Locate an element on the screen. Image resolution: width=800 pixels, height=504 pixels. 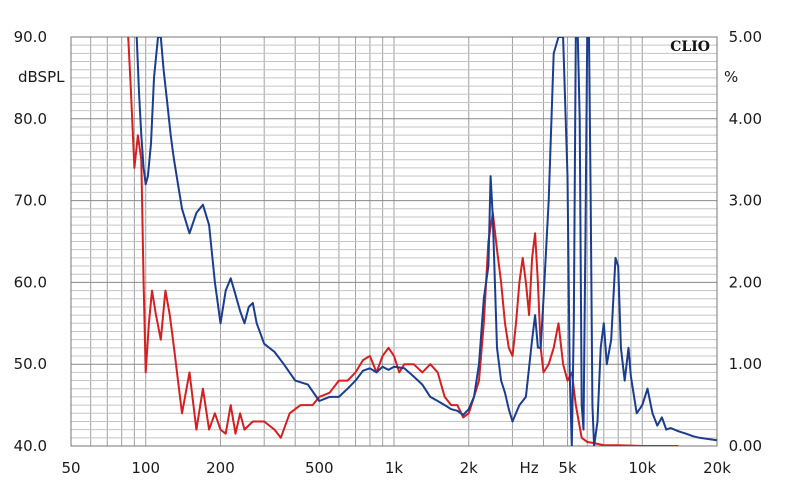
left-axis-ticks: 90.0 80.0 70.0 60.0 50.0 40.0 is located at coordinates (30, 241).